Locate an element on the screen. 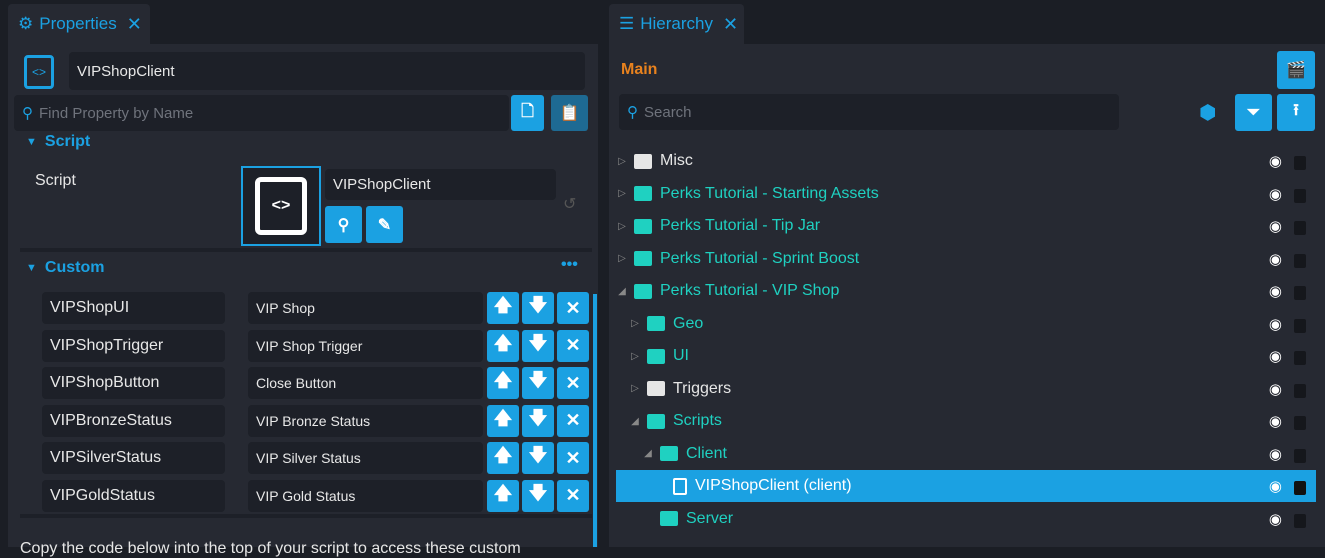  property-value: VIP Shop Trigger is located at coordinates (365, 345).